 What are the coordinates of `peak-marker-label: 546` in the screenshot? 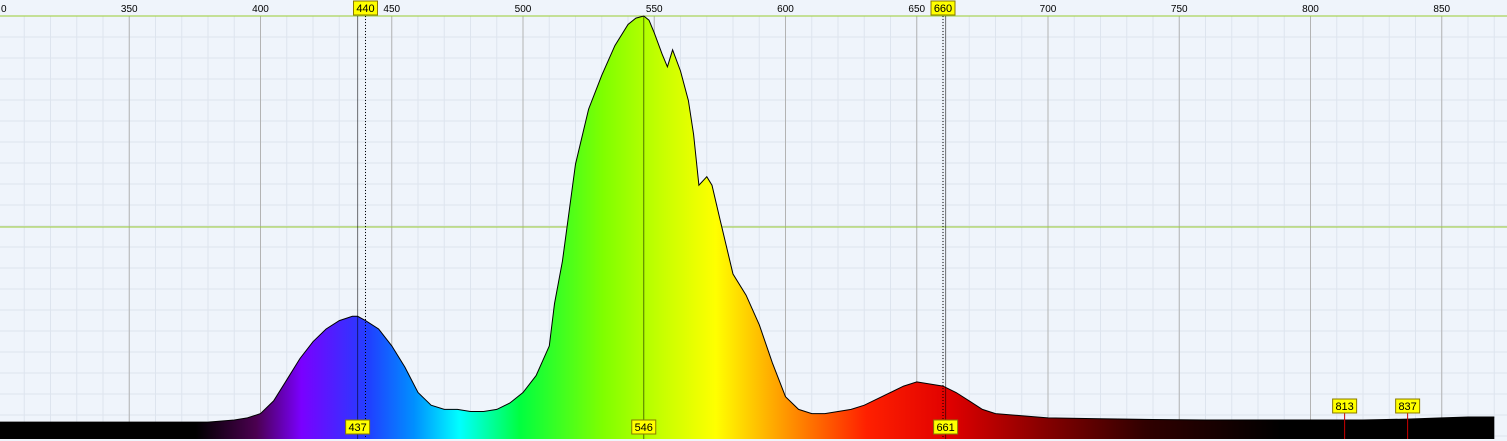 It's located at (644, 428).